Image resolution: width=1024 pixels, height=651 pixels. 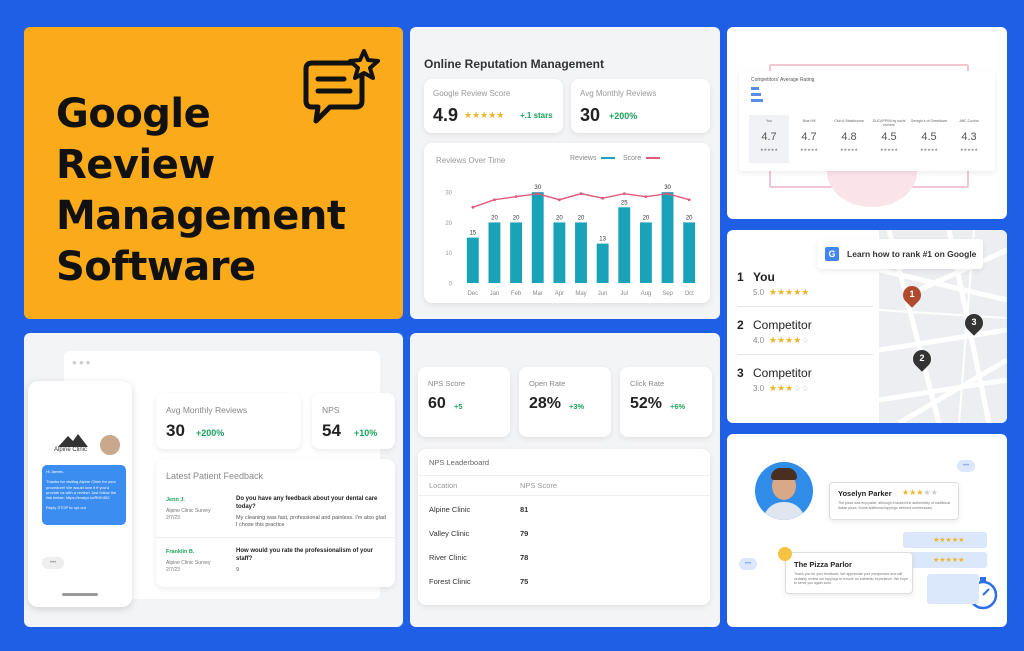 What do you see at coordinates (912, 294) in the screenshot?
I see `map-pin-label: 1` at bounding box center [912, 294].